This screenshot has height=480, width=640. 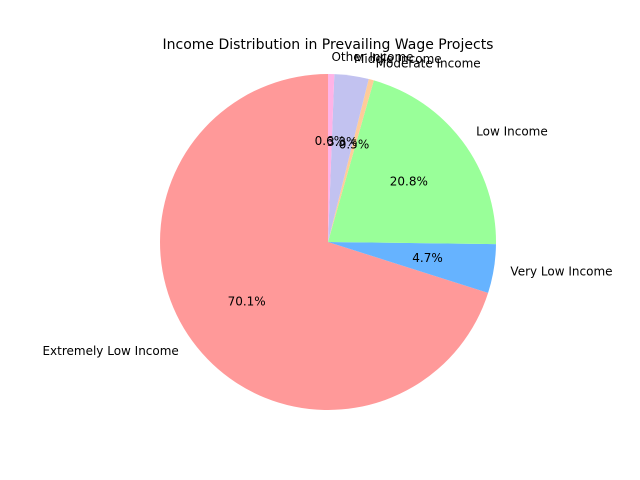 What do you see at coordinates (427, 258) in the screenshot?
I see `pct-label-very-low-income: 4.7%` at bounding box center [427, 258].